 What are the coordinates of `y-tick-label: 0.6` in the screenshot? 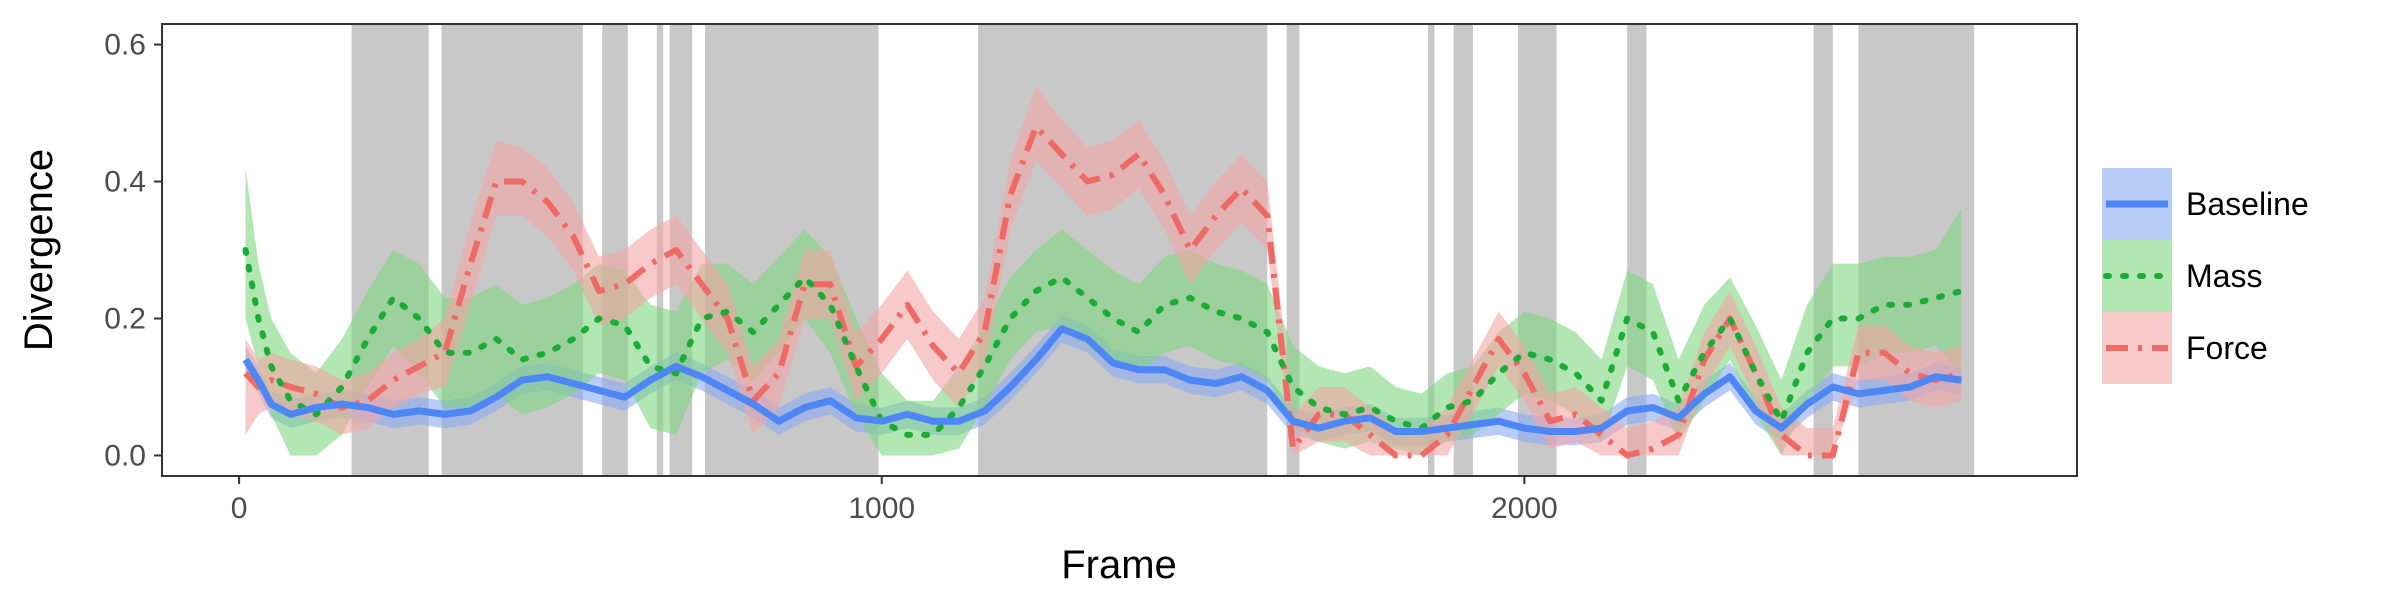 It's located at (125, 45).